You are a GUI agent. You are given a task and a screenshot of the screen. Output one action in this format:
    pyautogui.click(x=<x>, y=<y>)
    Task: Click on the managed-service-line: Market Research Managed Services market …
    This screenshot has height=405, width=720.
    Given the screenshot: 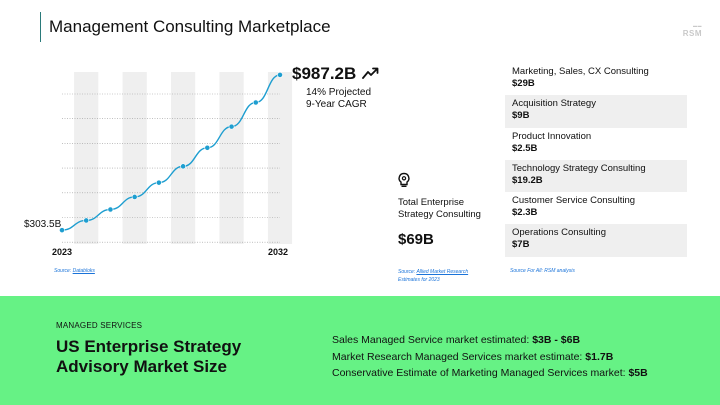 What is the action you would take?
    pyautogui.click(x=490, y=357)
    